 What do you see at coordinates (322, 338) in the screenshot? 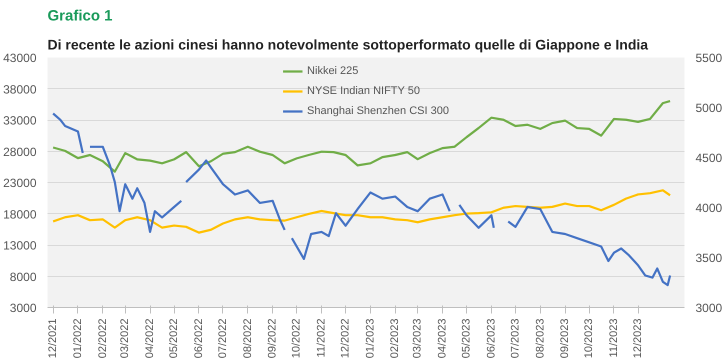
I see `x-tick-label: 11/2022` at bounding box center [322, 338].